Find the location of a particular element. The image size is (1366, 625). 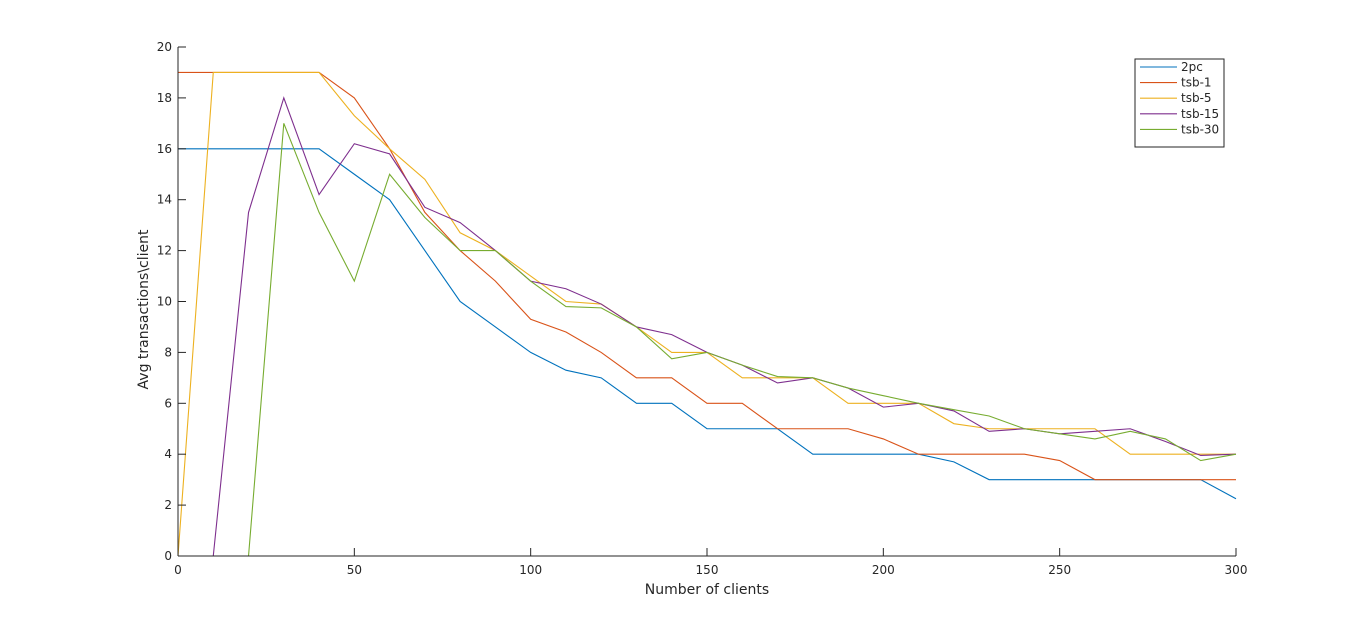

x-axis-title: Number of clients is located at coordinates (707, 590).